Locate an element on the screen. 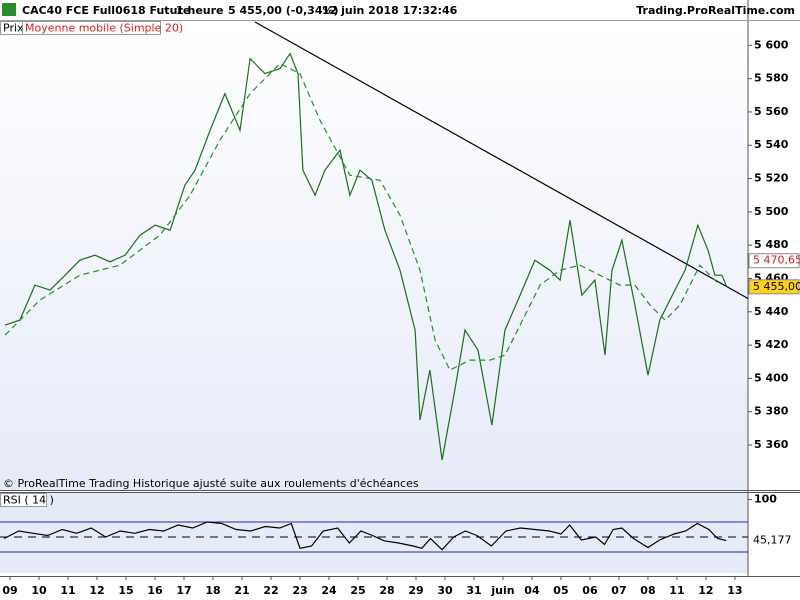  x-tick-label: 08 is located at coordinates (647, 590).